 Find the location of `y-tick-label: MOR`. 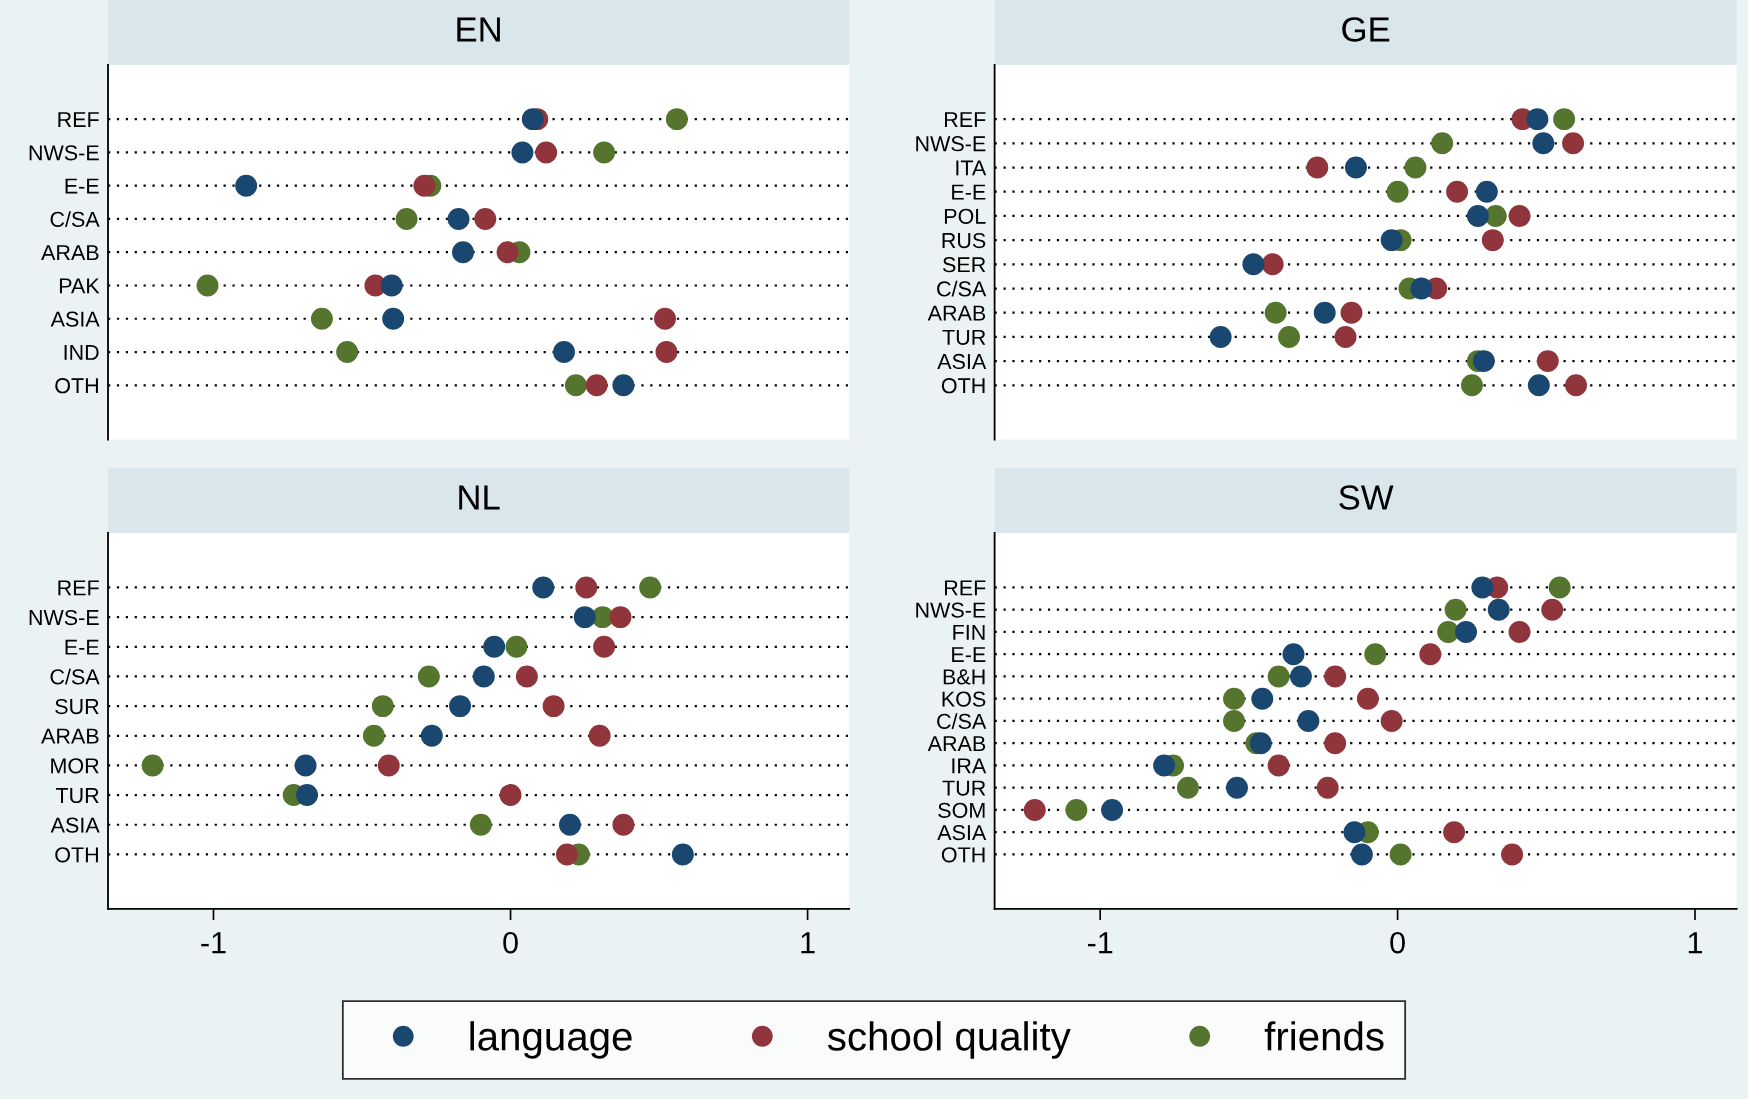

y-tick-label: MOR is located at coordinates (75, 766).